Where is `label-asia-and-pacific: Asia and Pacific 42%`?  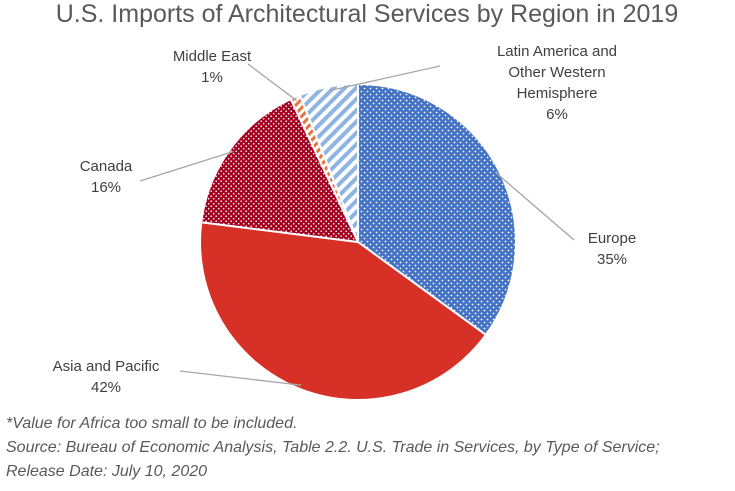 label-asia-and-pacific: Asia and Pacific 42% is located at coordinates (106, 377).